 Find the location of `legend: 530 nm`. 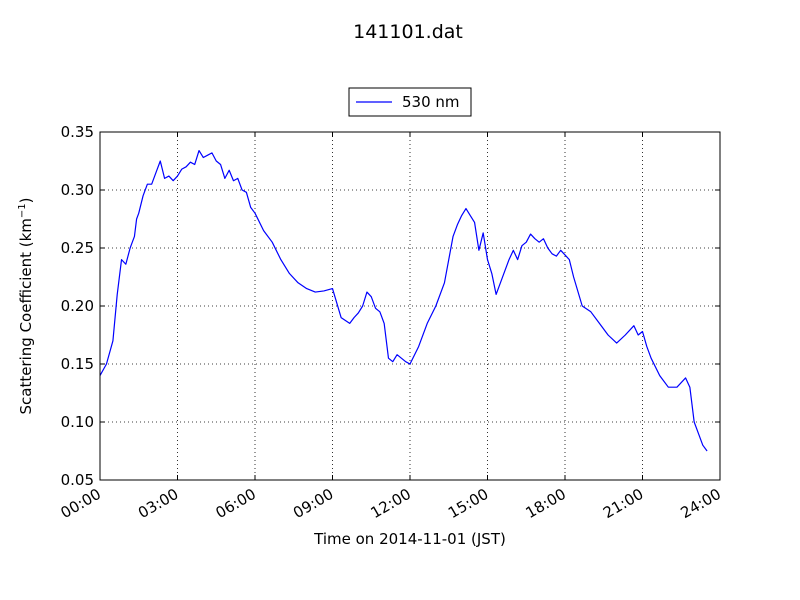

legend: 530 nm is located at coordinates (410, 102).